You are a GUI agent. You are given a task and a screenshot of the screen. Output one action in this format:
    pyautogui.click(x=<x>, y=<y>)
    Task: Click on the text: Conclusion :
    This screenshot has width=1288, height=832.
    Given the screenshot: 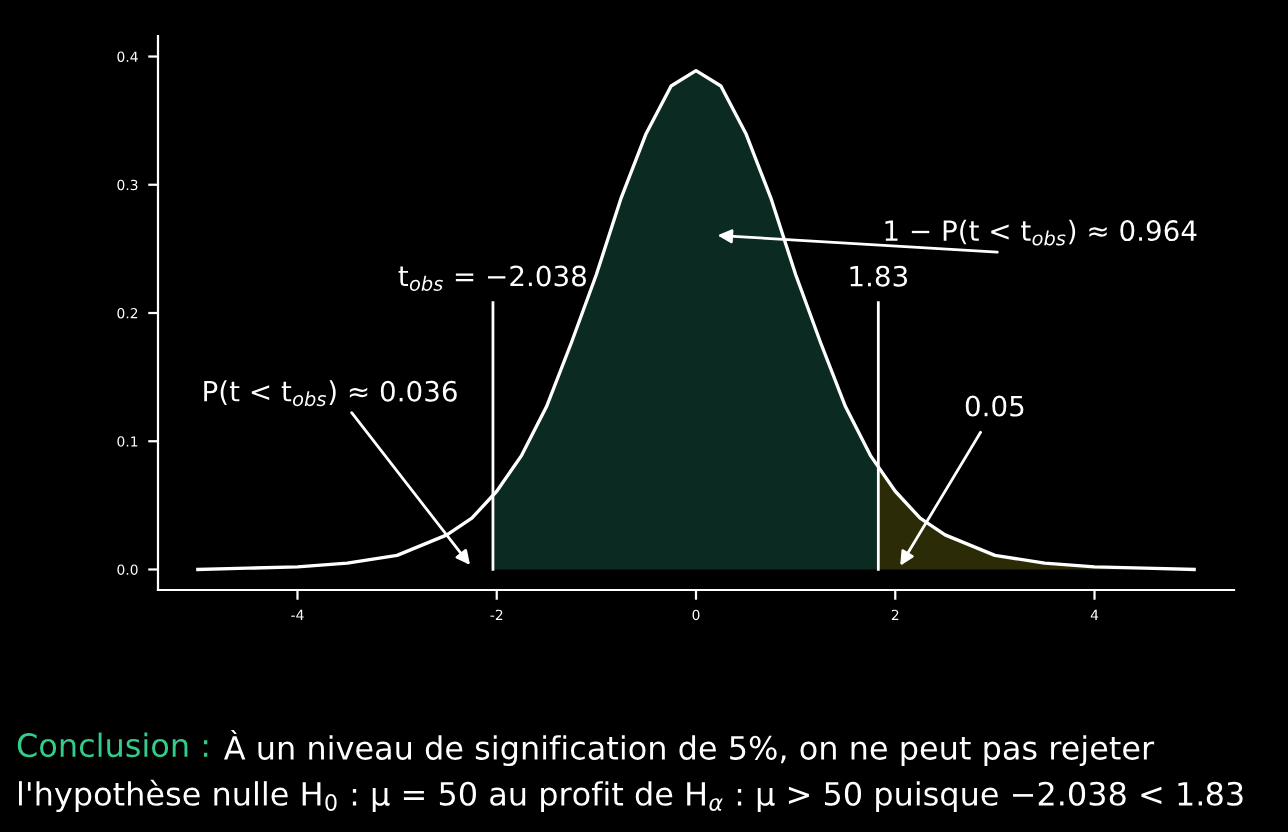 What is the action you would take?
    pyautogui.click(x=112, y=745)
    